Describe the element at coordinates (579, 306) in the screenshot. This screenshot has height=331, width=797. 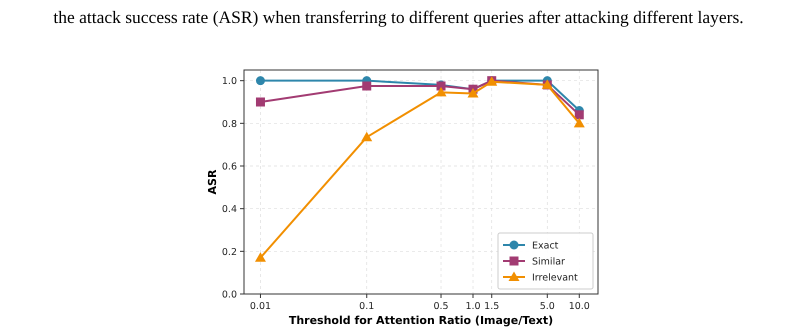
I see `x-tick-label: 10.0` at that location.